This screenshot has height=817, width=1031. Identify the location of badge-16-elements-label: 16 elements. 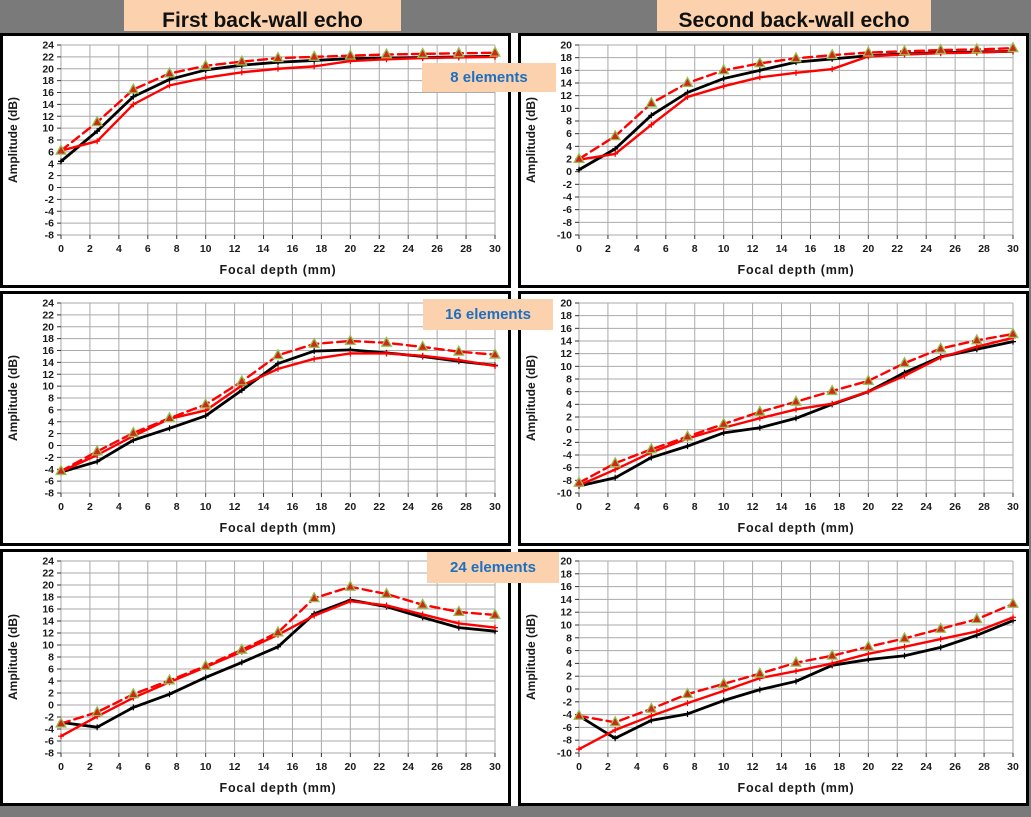
(488, 314).